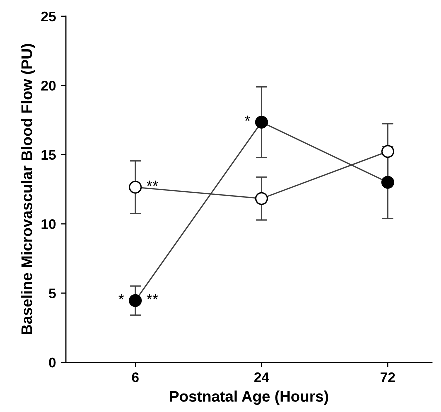 This screenshot has width=441, height=412. Describe the element at coordinates (48, 86) in the screenshot. I see `y-tick-label: 20` at that location.